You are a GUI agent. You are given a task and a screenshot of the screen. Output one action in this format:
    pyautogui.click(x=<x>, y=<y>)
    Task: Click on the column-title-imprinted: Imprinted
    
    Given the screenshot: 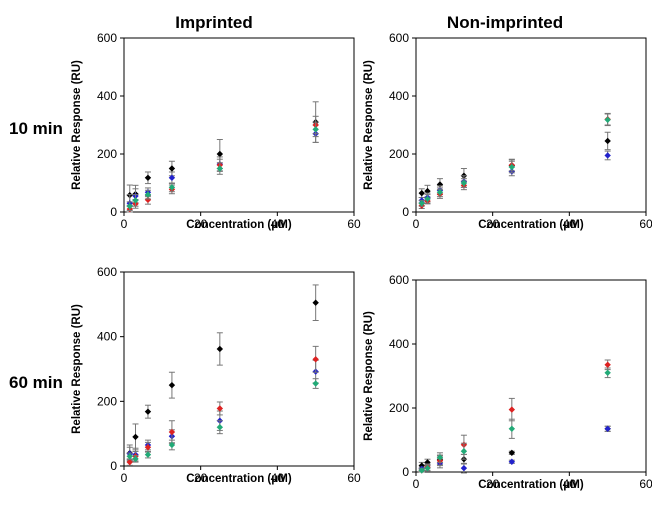 What is the action you would take?
    pyautogui.click(x=213, y=22)
    